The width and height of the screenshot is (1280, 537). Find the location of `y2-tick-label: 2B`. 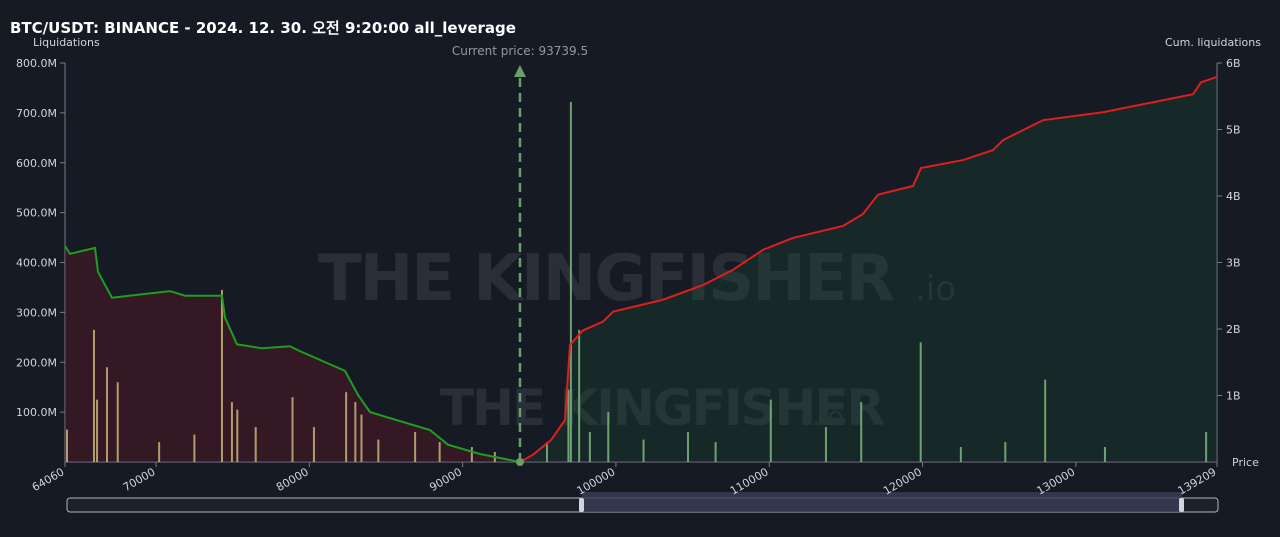

y2-tick-label: 2B is located at coordinates (1233, 329).